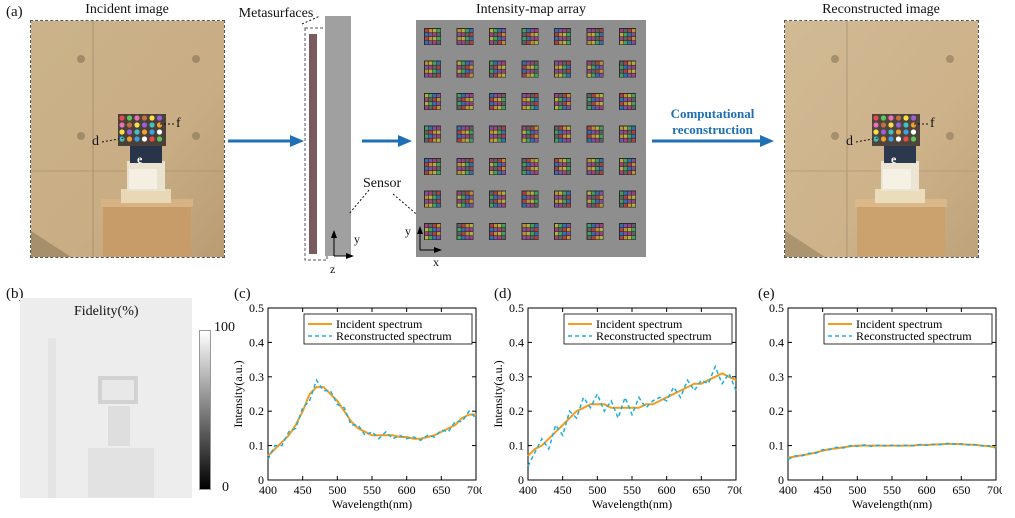 The image size is (1015, 518). I want to click on panel-b-label: (b), so click(15, 294).